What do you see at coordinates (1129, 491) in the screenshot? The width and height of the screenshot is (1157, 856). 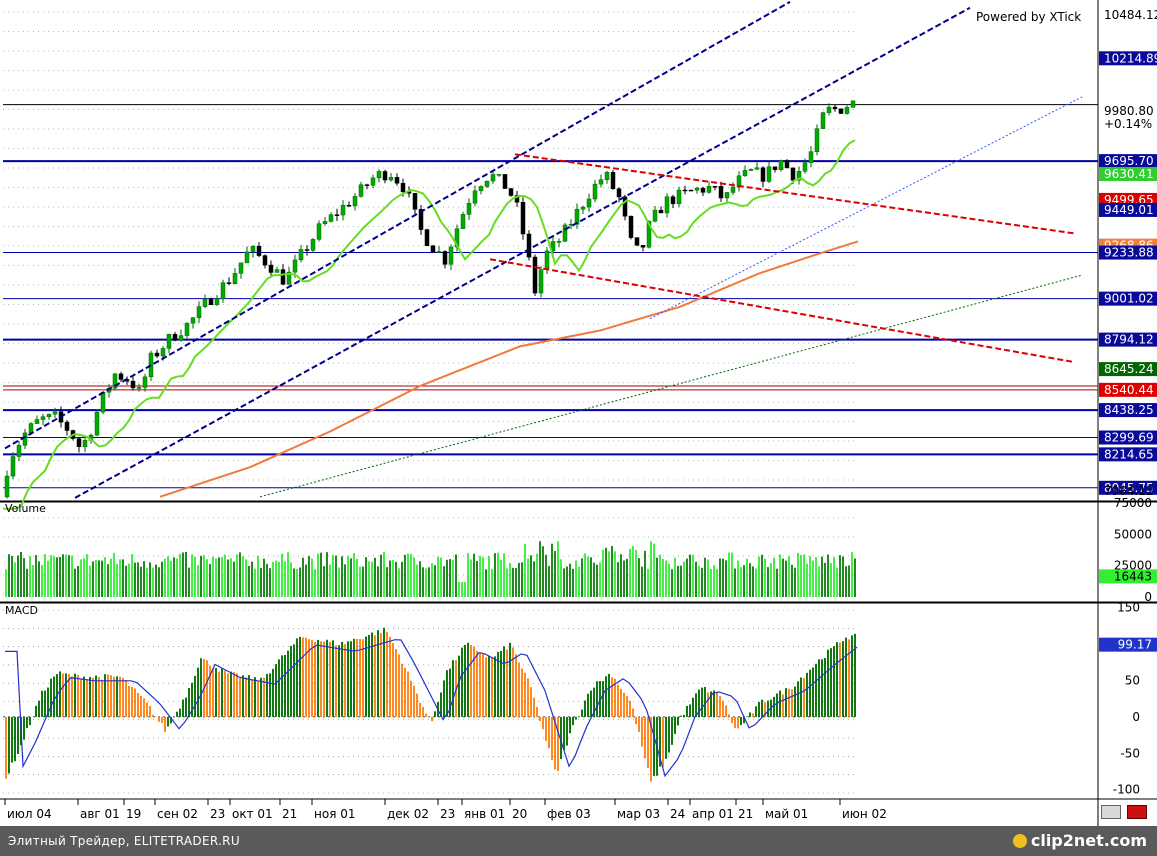 I see `price-tag: 7984.12` at bounding box center [1129, 491].